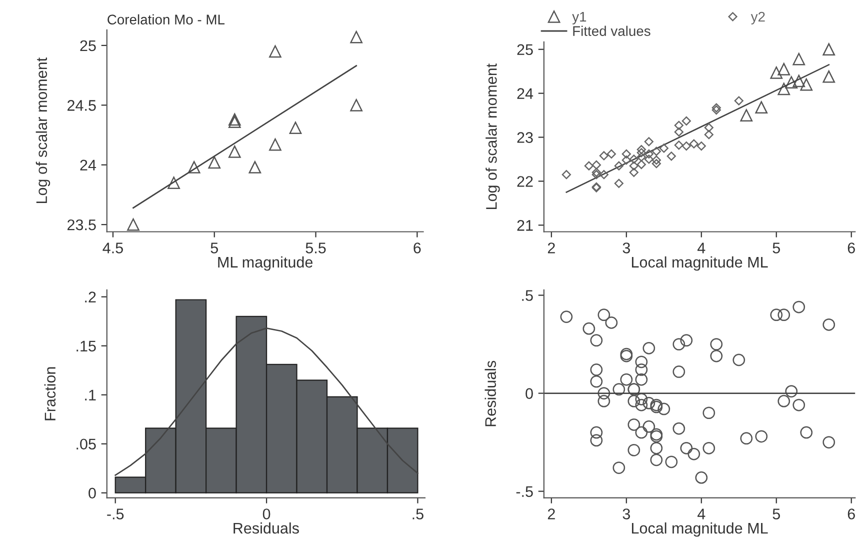  What do you see at coordinates (525, 137) in the screenshot?
I see `y-tick-label: 23` at bounding box center [525, 137].